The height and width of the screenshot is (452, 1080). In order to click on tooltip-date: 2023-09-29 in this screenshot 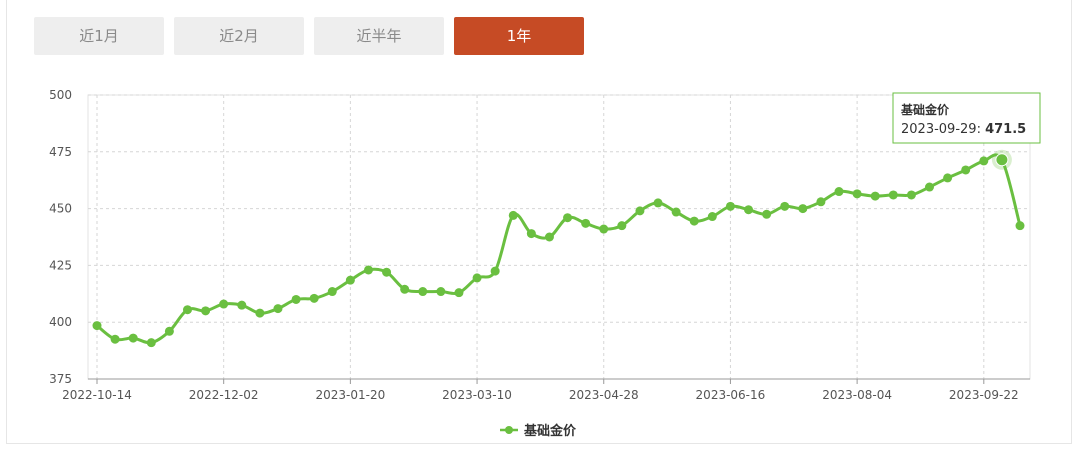, I will do `click(939, 129)`.